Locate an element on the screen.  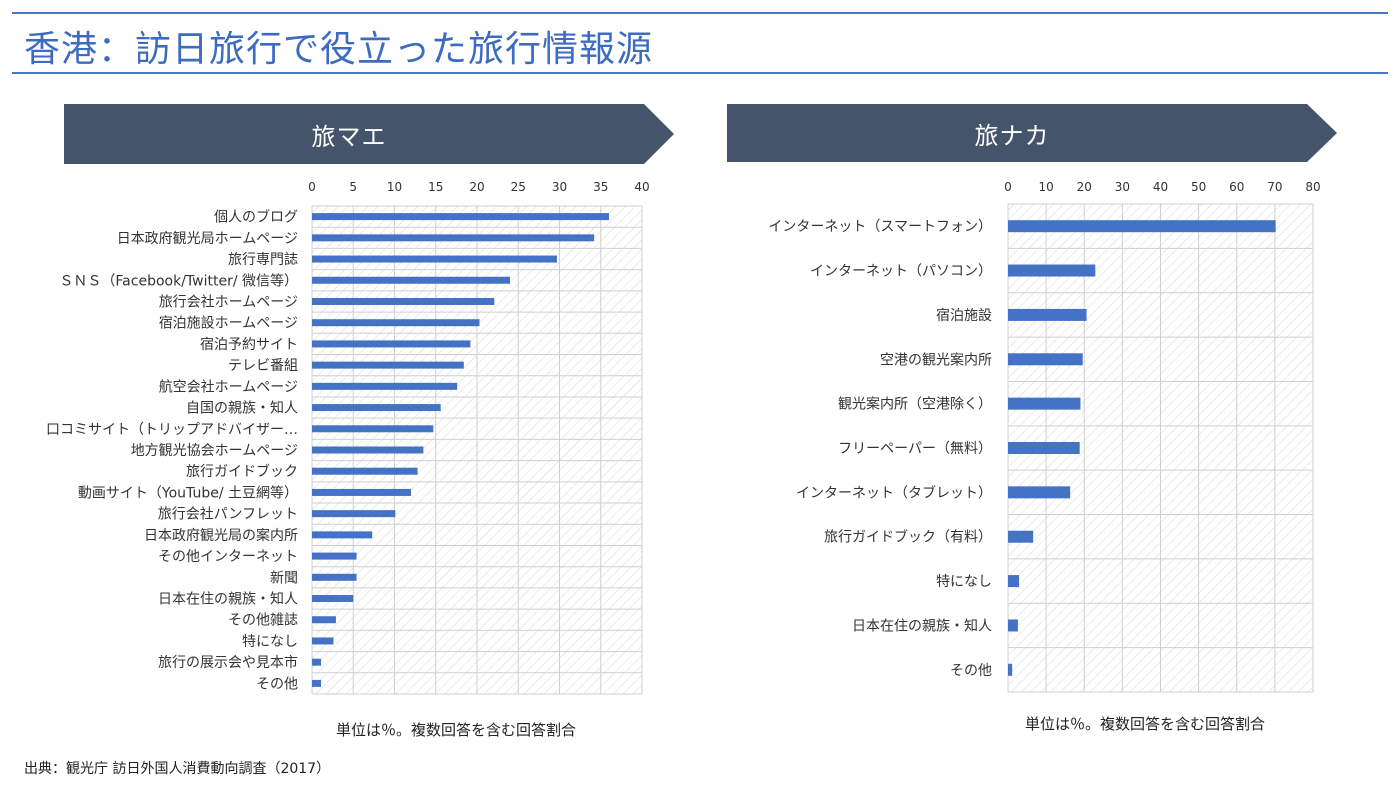
category-label: 宿泊施設 is located at coordinates (964, 315).